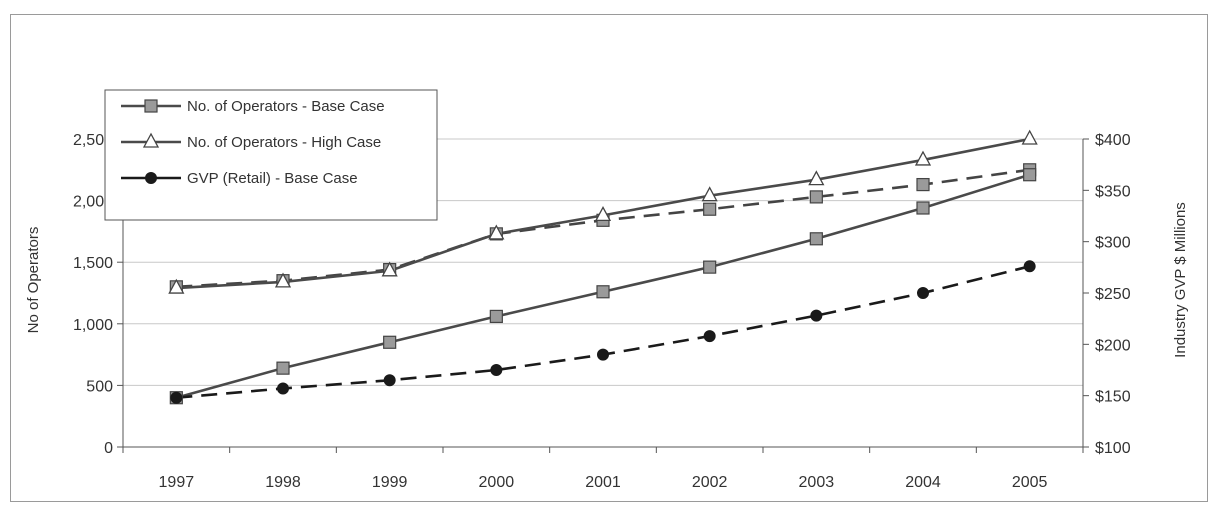  I want to click on y-right-tick-label: $150, so click(1113, 397).